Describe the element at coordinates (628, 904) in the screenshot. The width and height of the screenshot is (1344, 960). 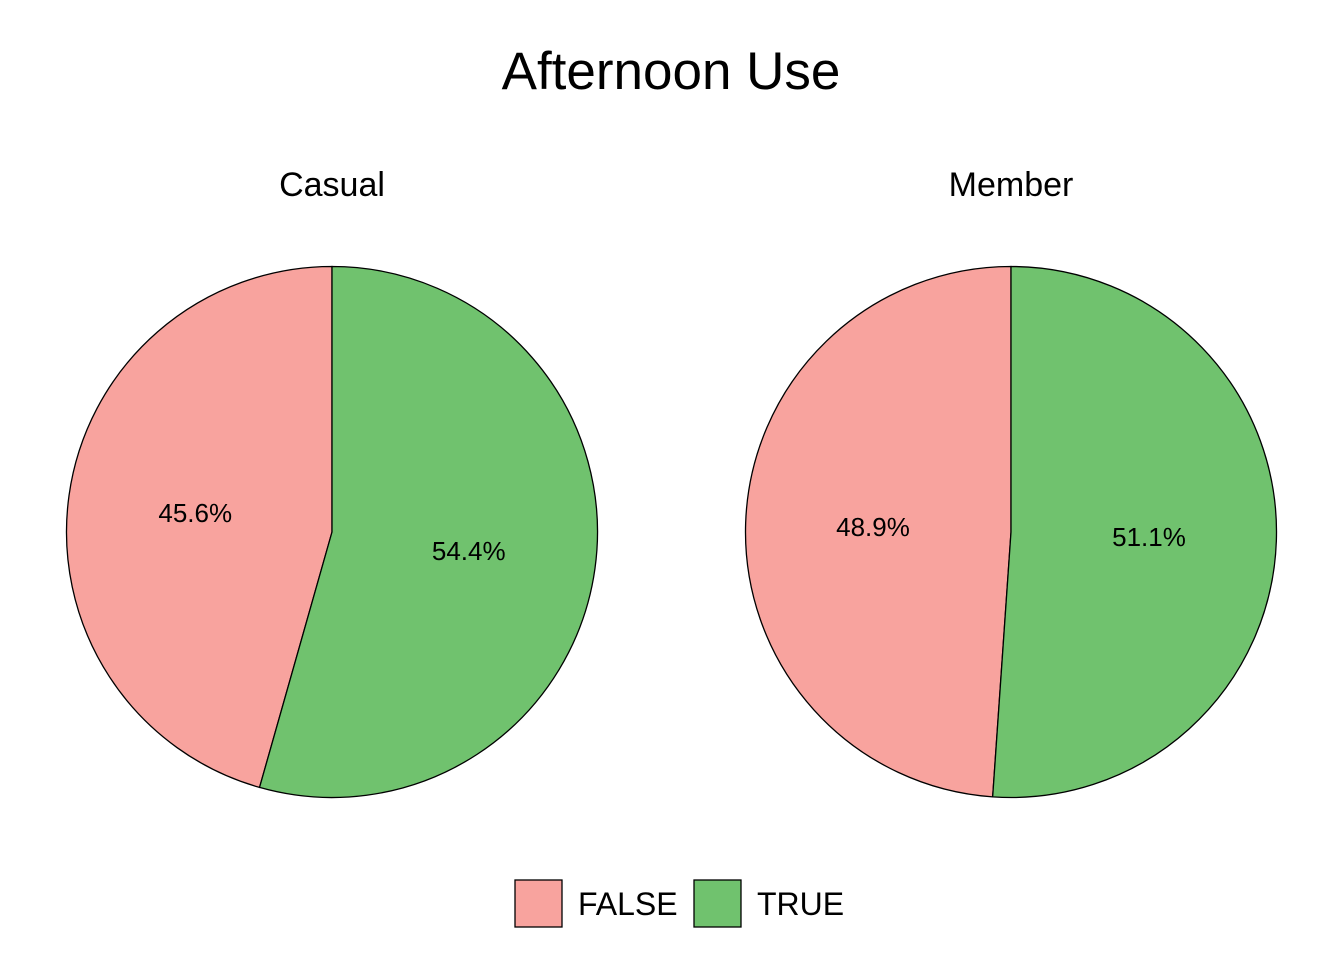
I see `legend-label-false: FALSE` at that location.